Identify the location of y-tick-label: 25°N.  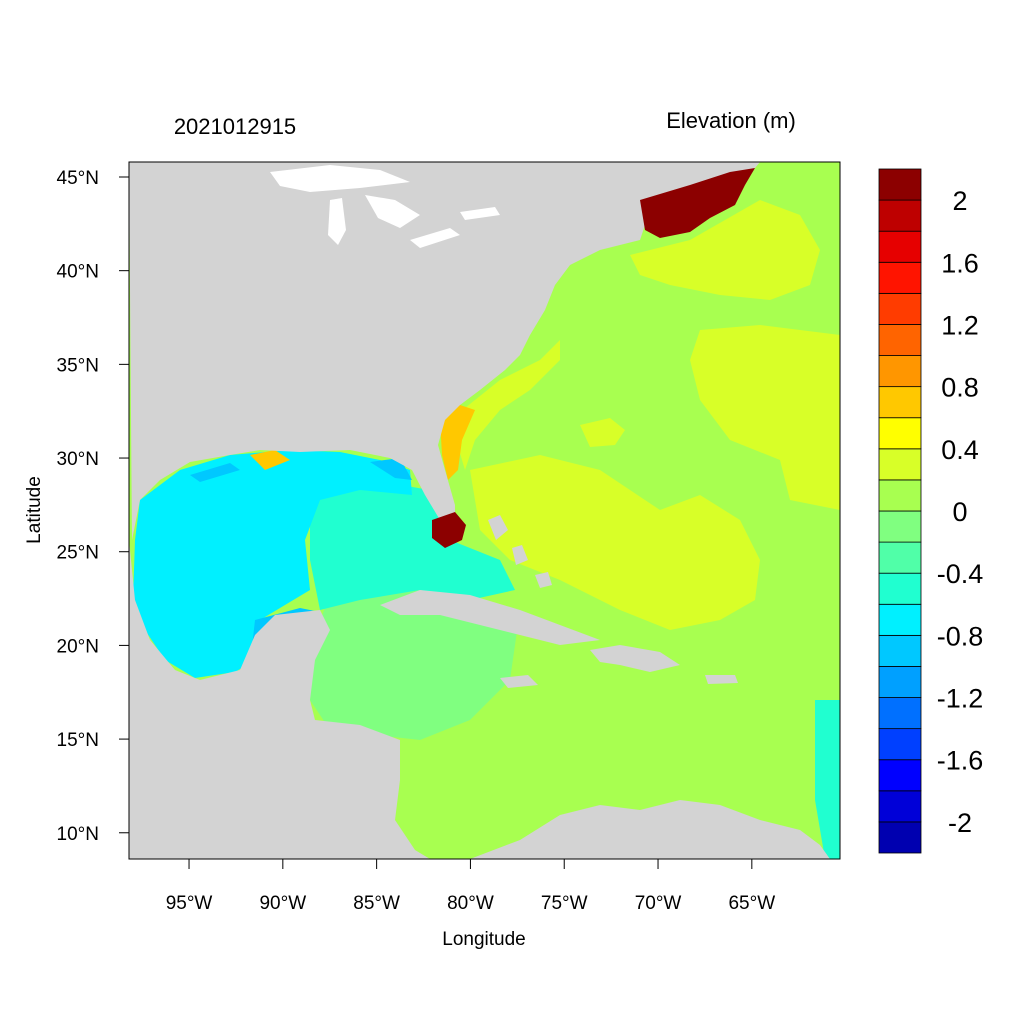
(78, 553).